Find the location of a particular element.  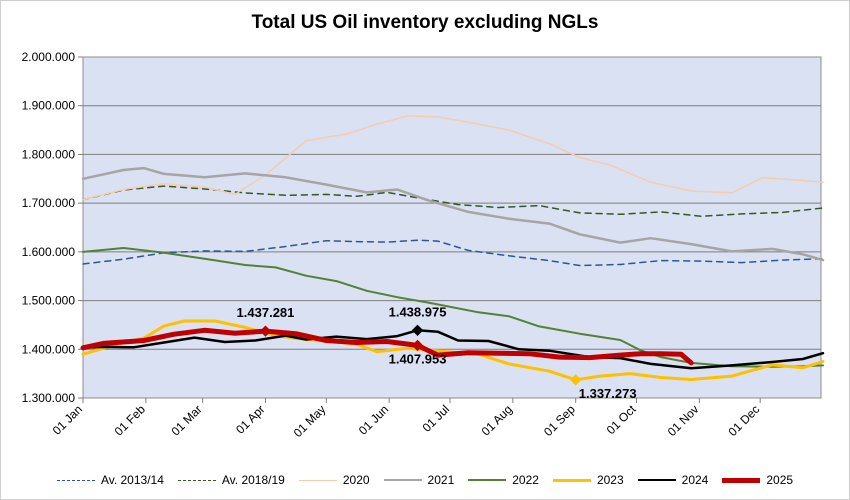

legend-label: 2022 is located at coordinates (525, 480).